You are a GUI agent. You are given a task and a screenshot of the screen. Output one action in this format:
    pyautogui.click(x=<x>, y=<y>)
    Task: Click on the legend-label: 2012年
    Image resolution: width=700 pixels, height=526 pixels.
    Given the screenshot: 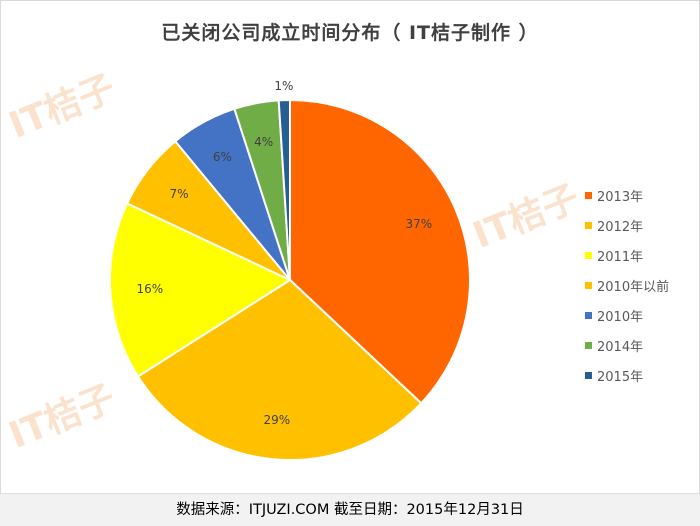 What is the action you would take?
    pyautogui.click(x=620, y=227)
    